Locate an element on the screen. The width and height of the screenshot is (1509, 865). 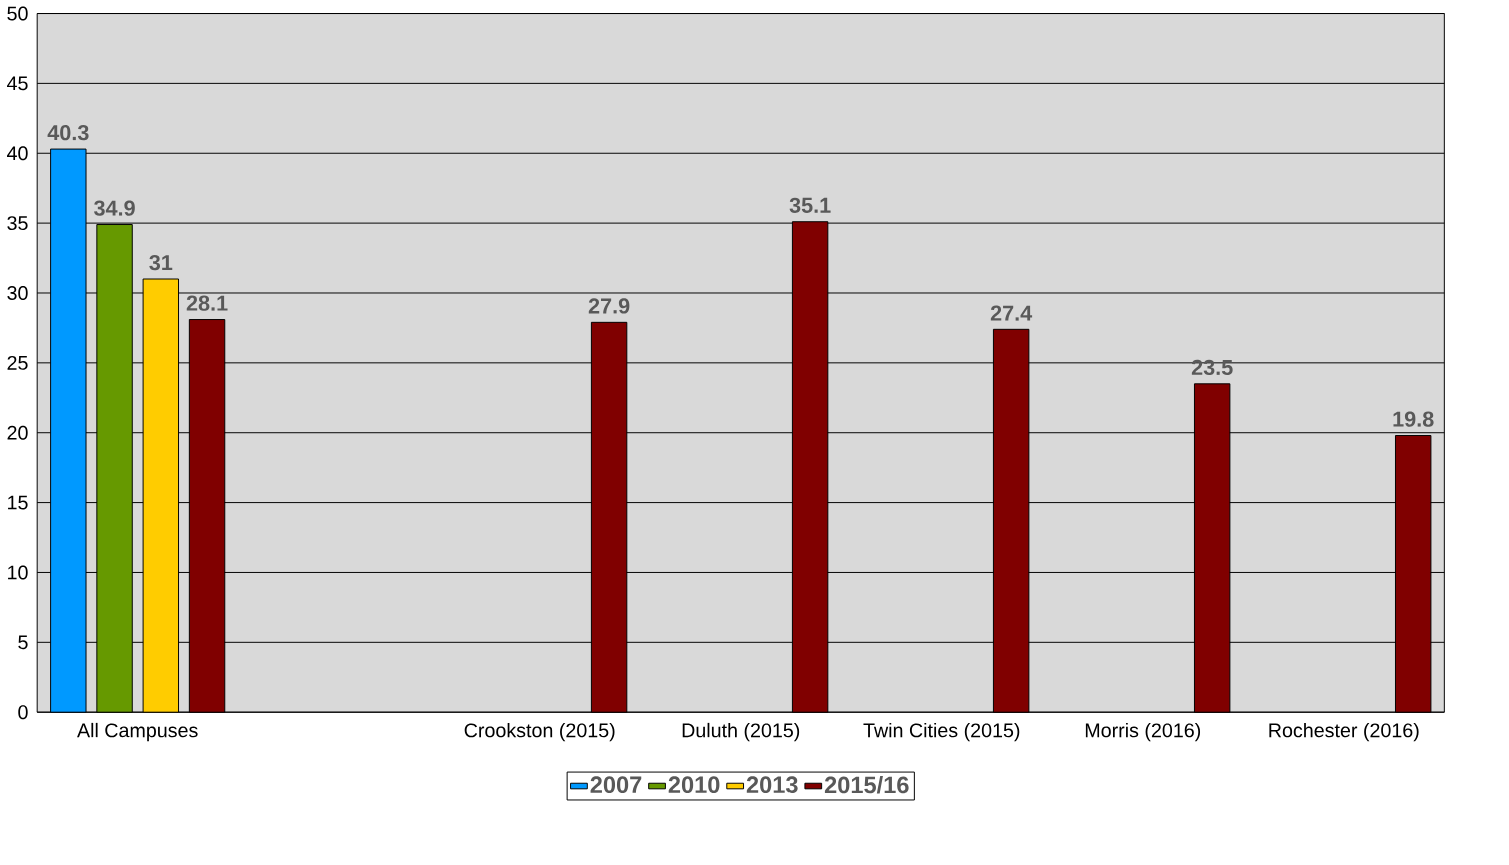
data-label: 35.1 is located at coordinates (810, 205).